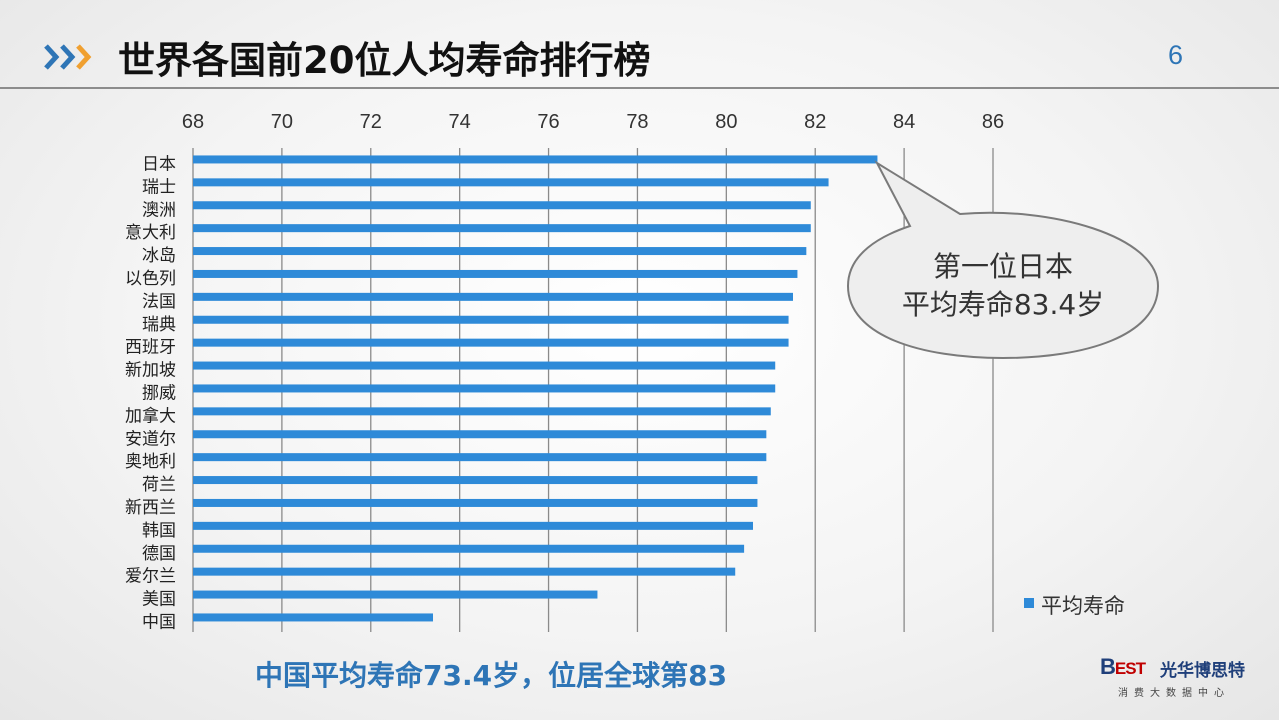 This screenshot has width=1279, height=720. Describe the element at coordinates (1003, 266) in the screenshot. I see `callout-line-1: 第一位日本` at that location.